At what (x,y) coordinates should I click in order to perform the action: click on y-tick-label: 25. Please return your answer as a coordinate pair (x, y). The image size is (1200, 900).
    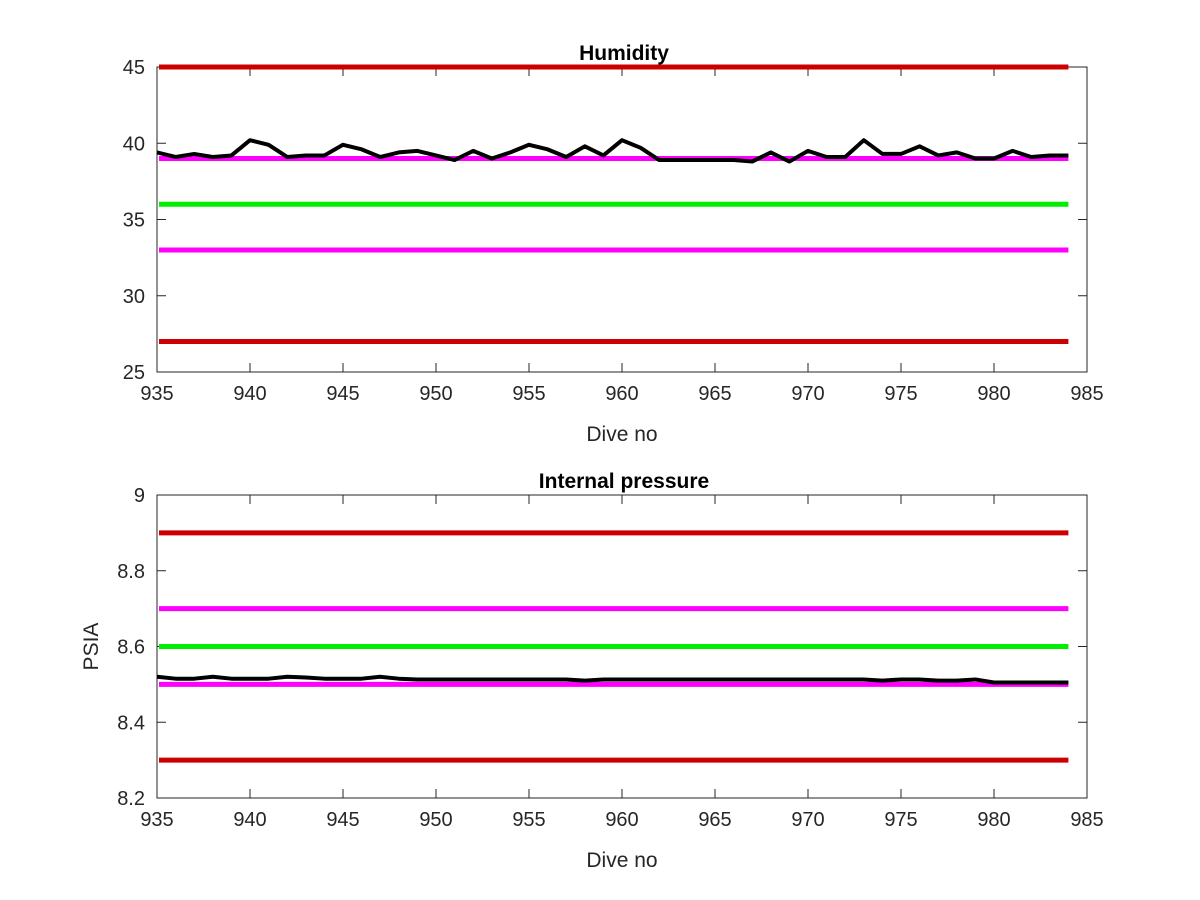
    Looking at the image, I should click on (134, 373).